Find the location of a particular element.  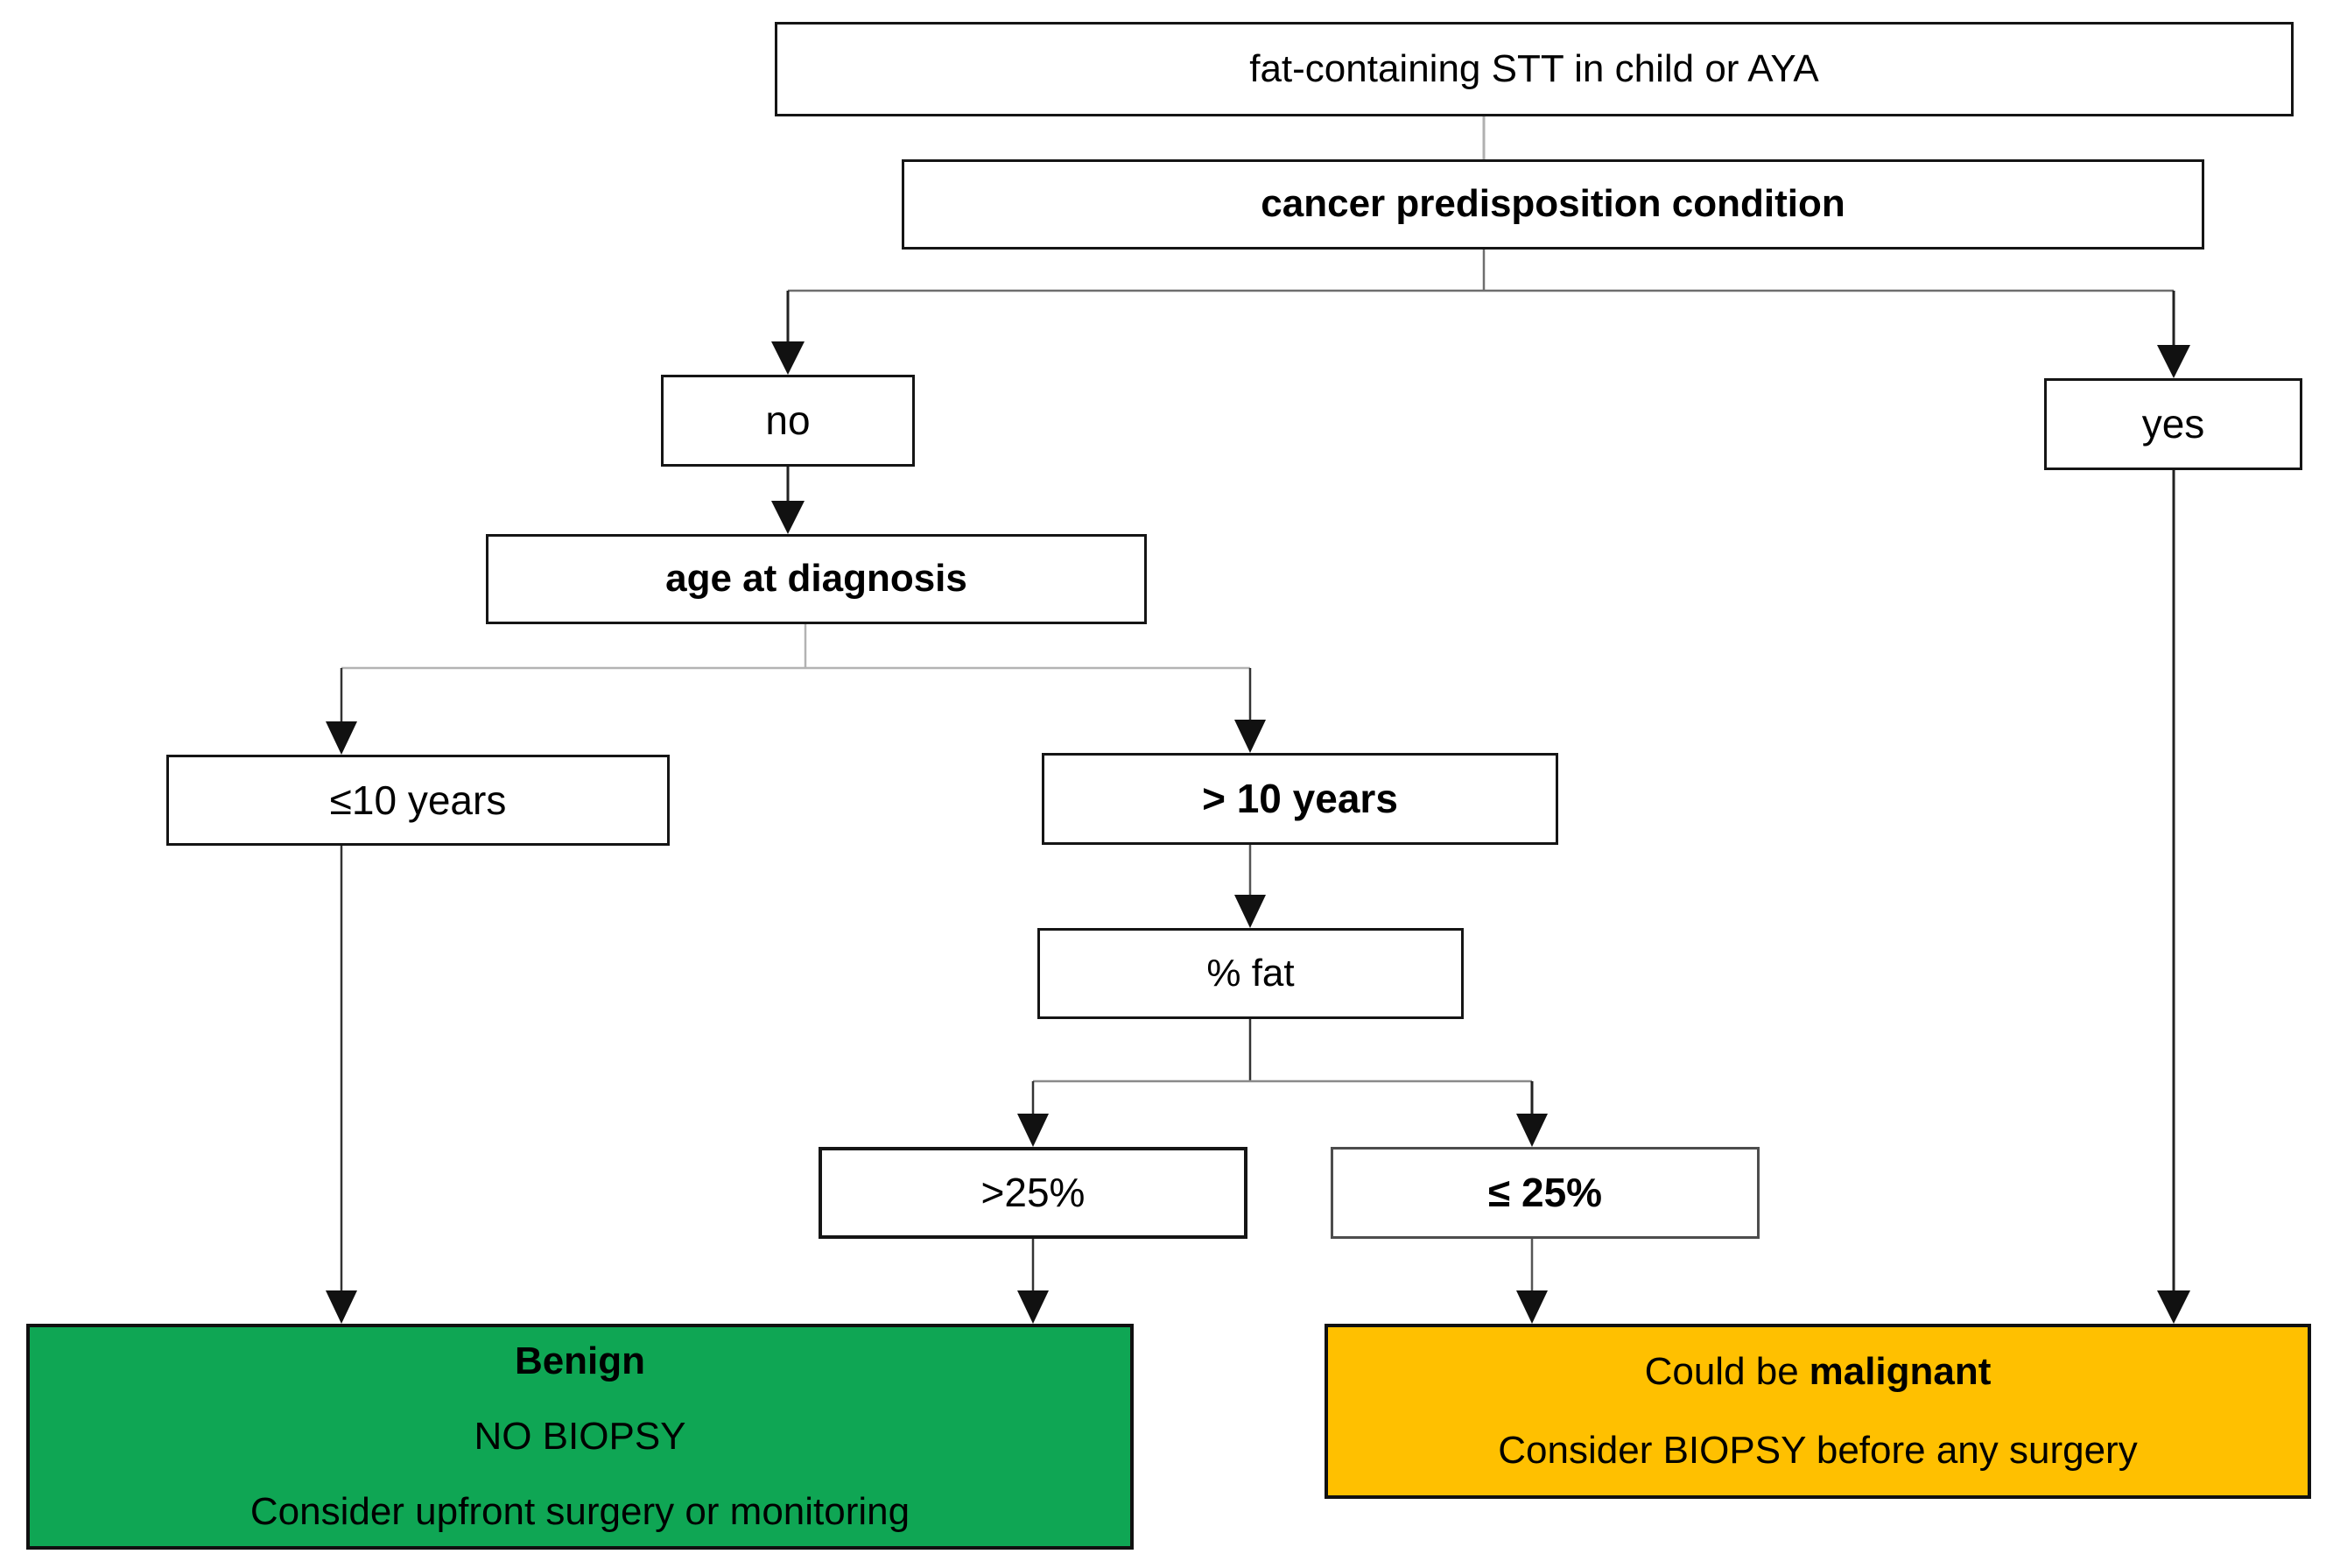

node-age-gt-10-years: > 10 years is located at coordinates (1300, 799).